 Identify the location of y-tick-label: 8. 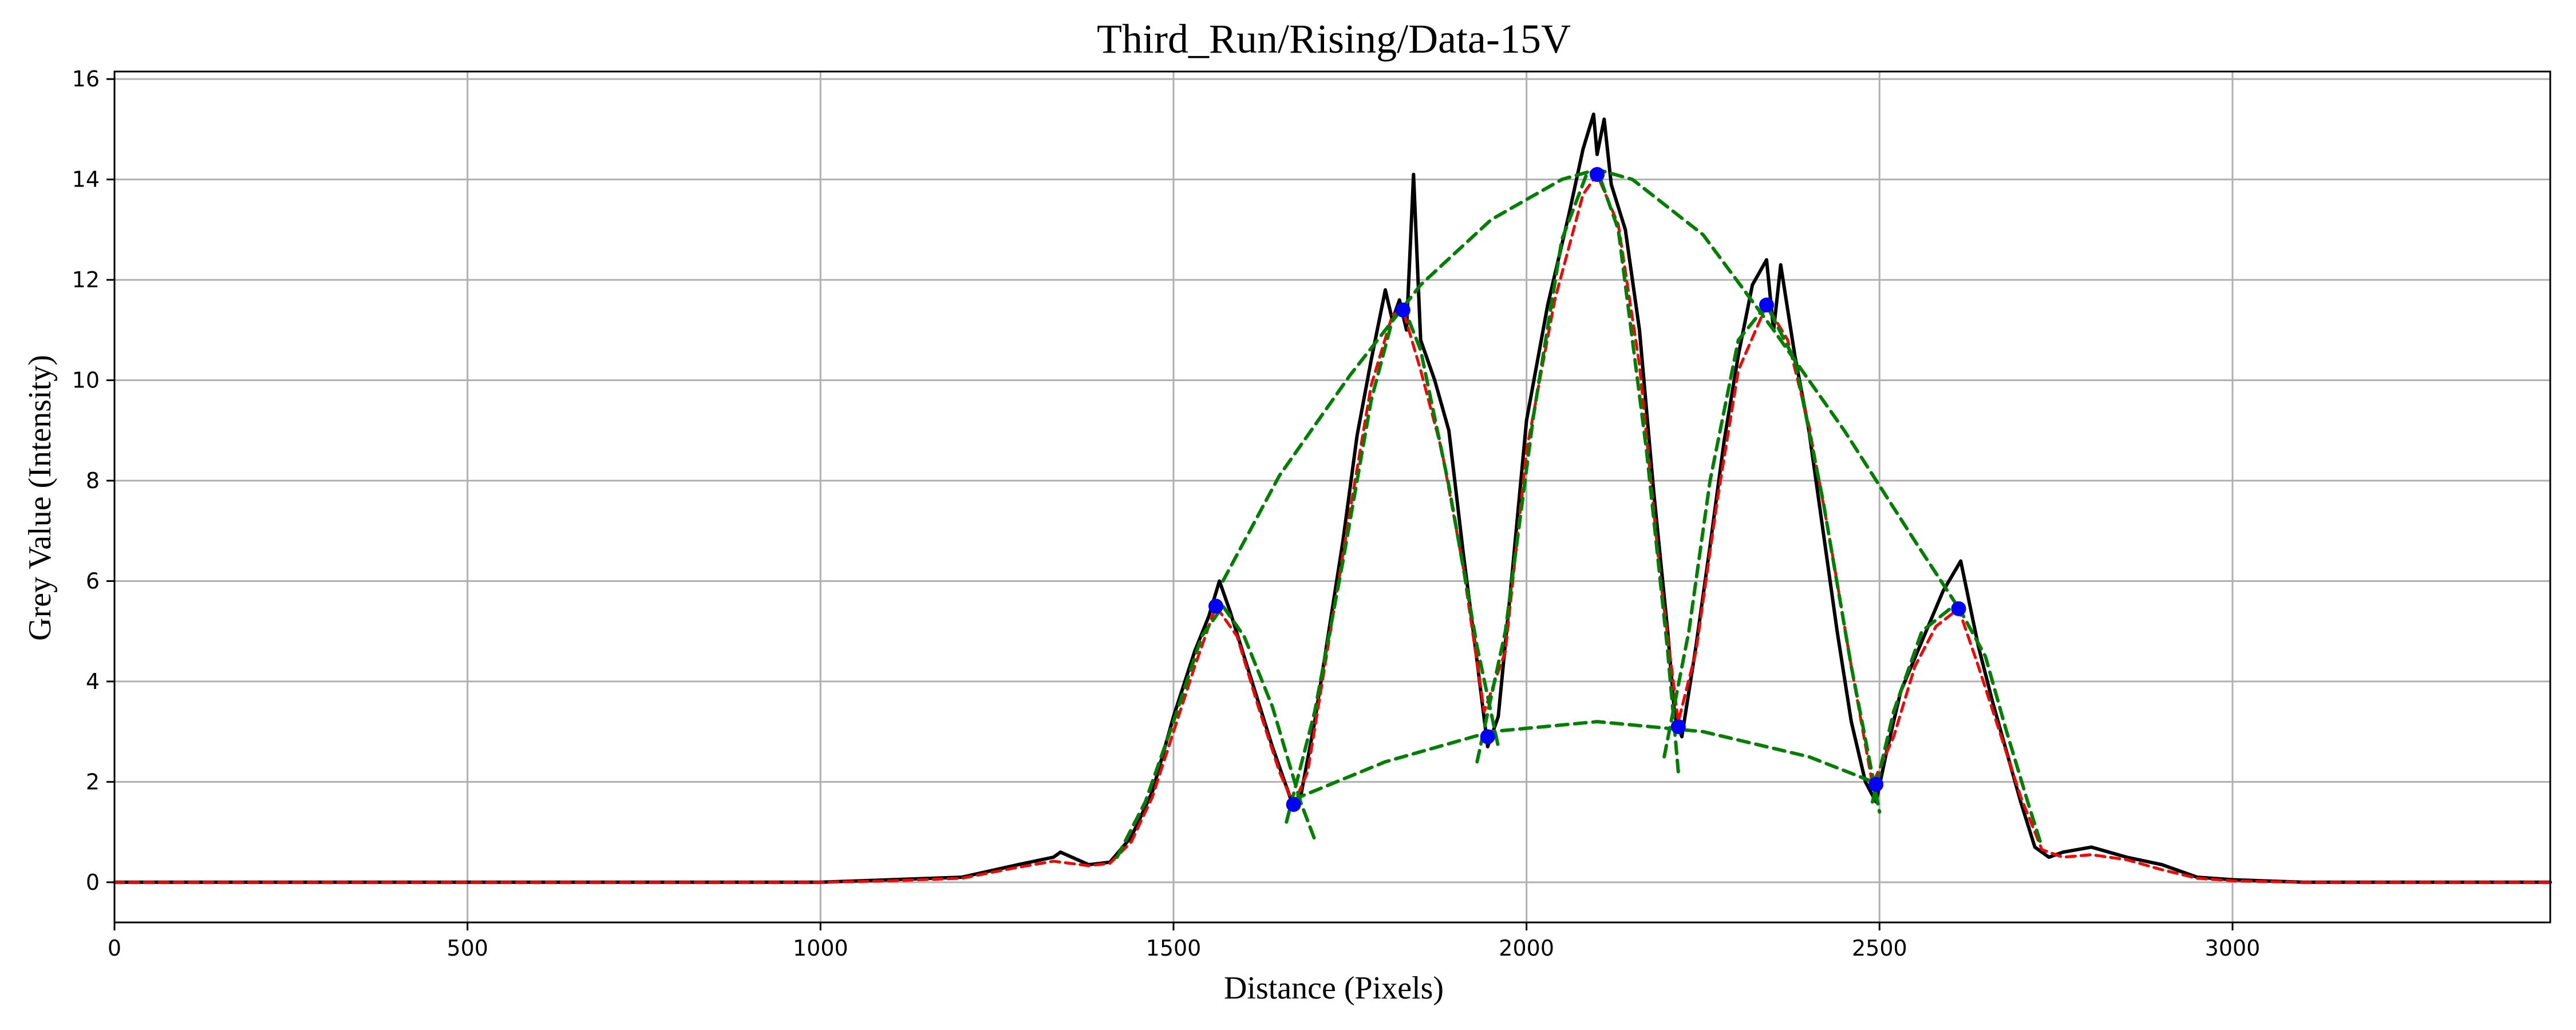
(93, 480).